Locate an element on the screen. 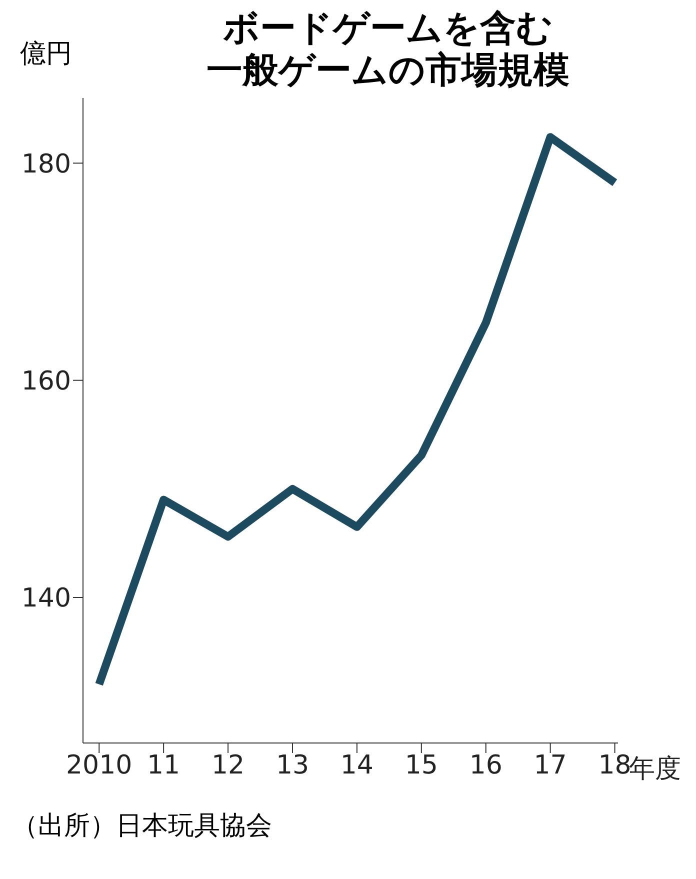 This screenshot has height=879, width=696. text: （出所）日本玩具協会 is located at coordinates (142, 826).